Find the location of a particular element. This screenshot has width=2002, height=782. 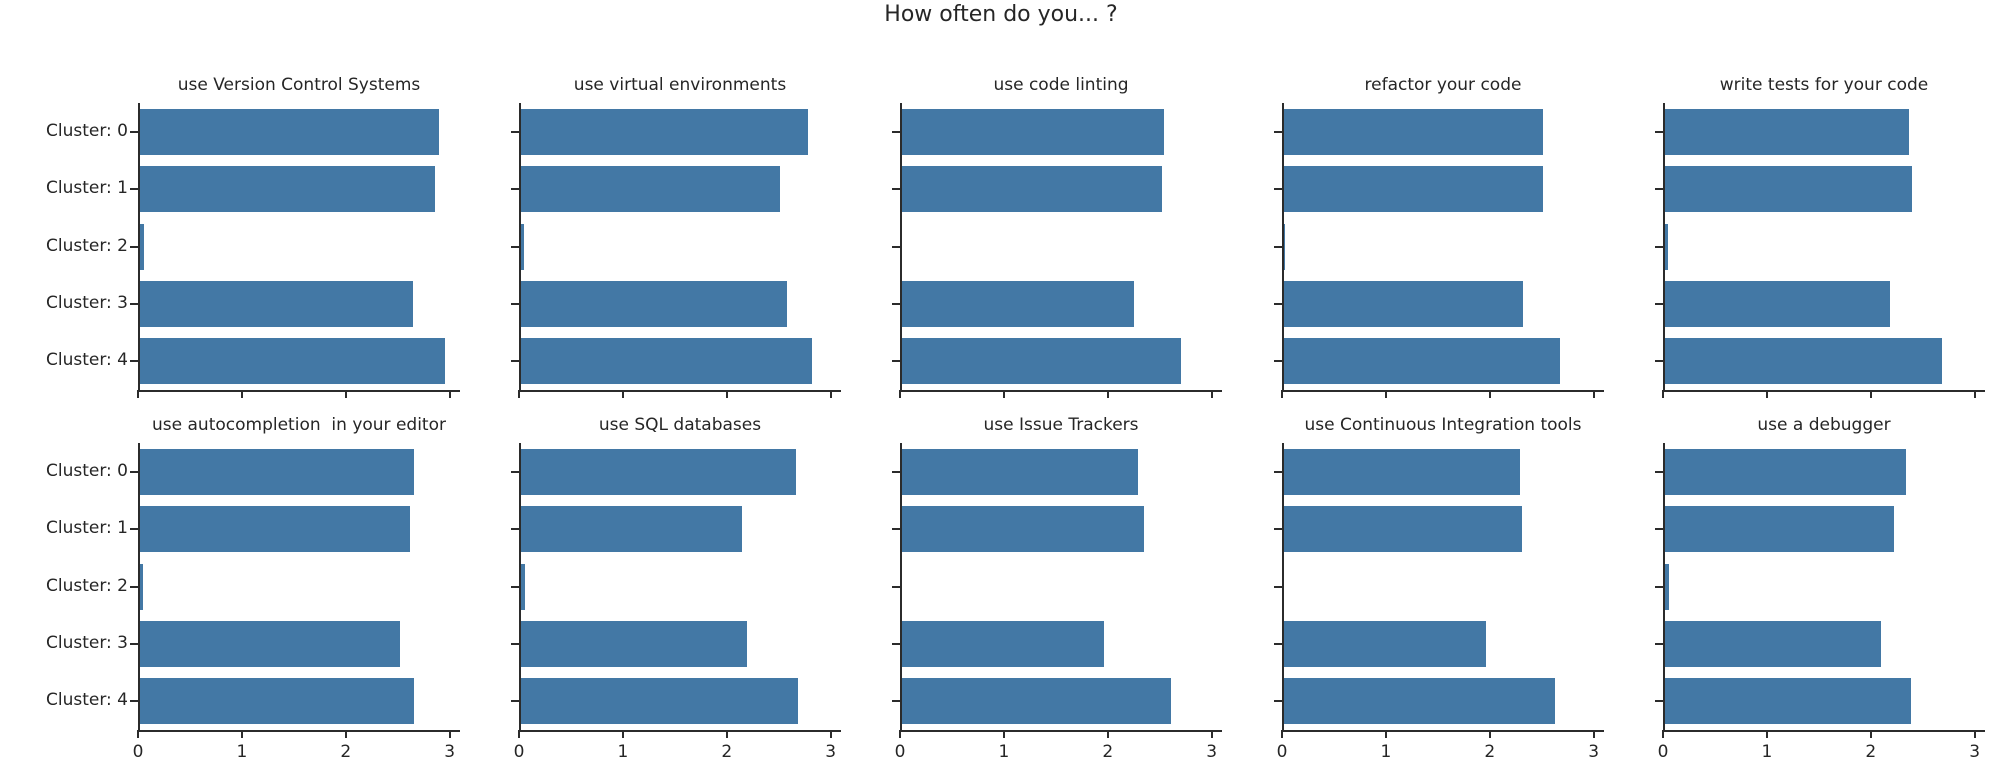

ytick-label-cluster-1: Cluster: 1 is located at coordinates (87, 188).